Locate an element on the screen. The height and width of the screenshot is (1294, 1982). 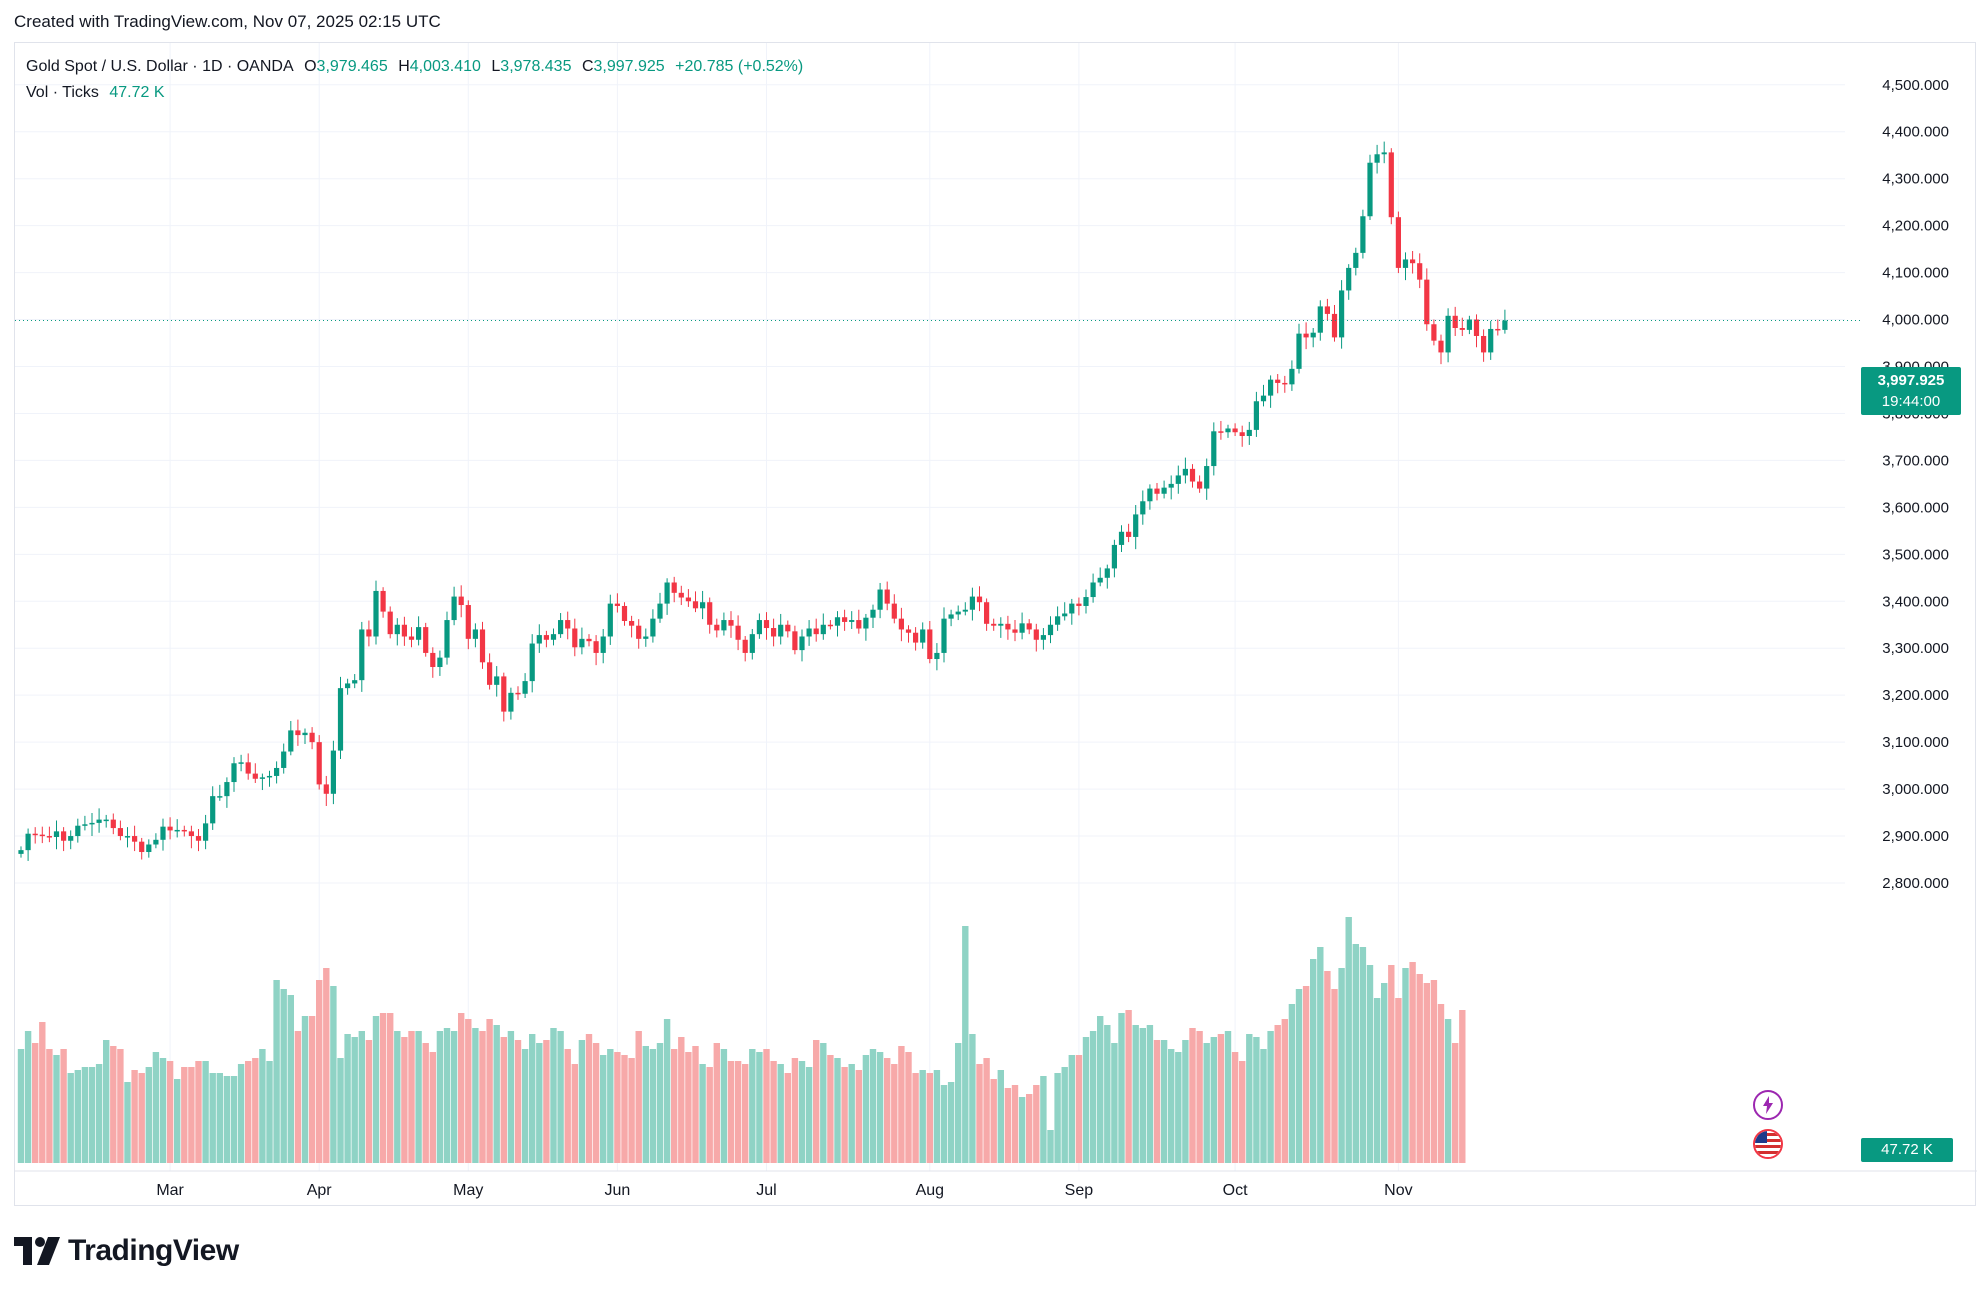
us-flag-event-icon is located at coordinates (1768, 1144).